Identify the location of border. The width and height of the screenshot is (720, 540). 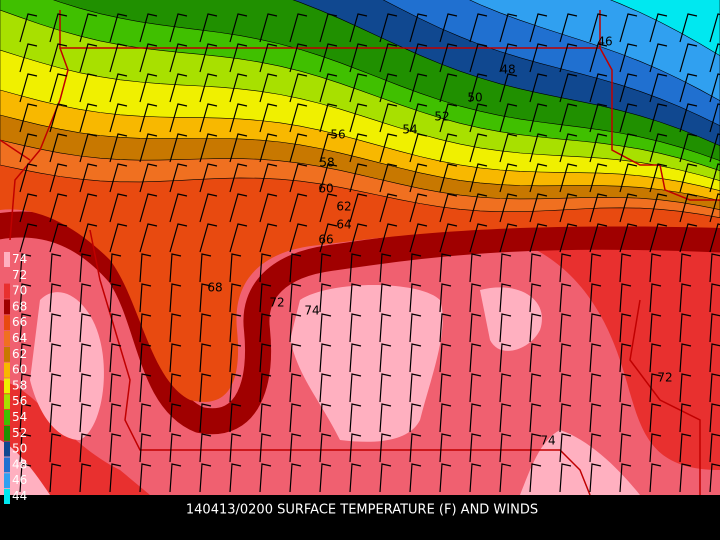
(15, 150).